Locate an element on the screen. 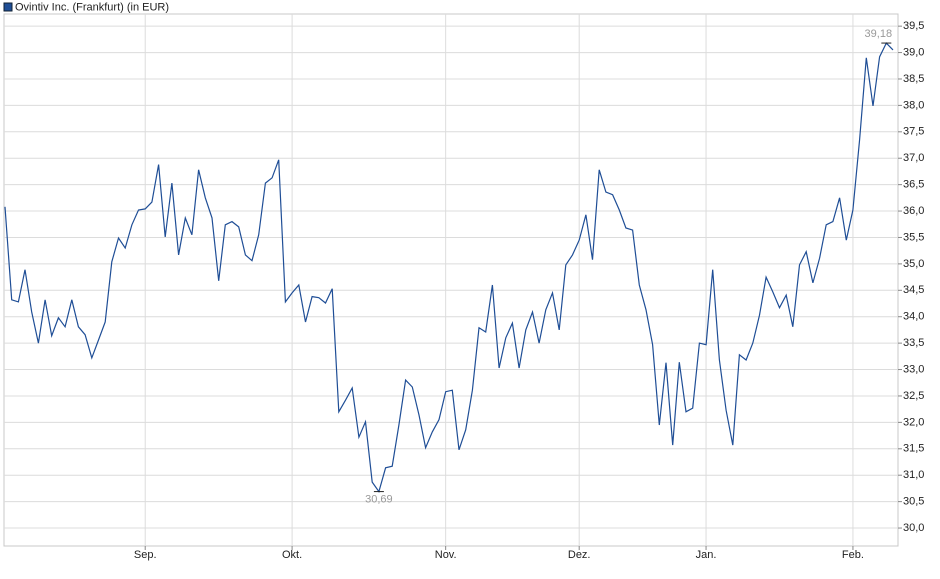 Image resolution: width=940 pixels, height=579 pixels. x-tick-label: Feb. is located at coordinates (853, 555).